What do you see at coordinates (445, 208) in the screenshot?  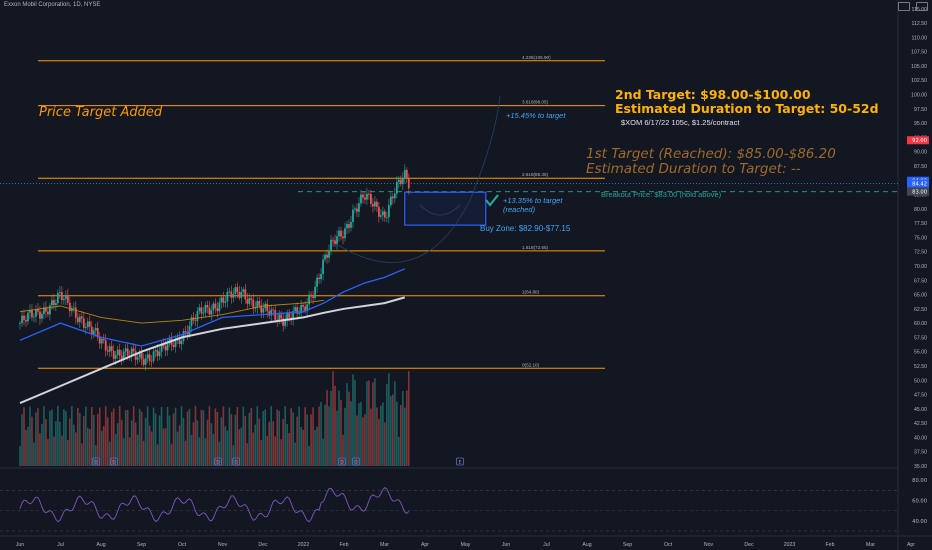 I see `buy-zone-box` at bounding box center [445, 208].